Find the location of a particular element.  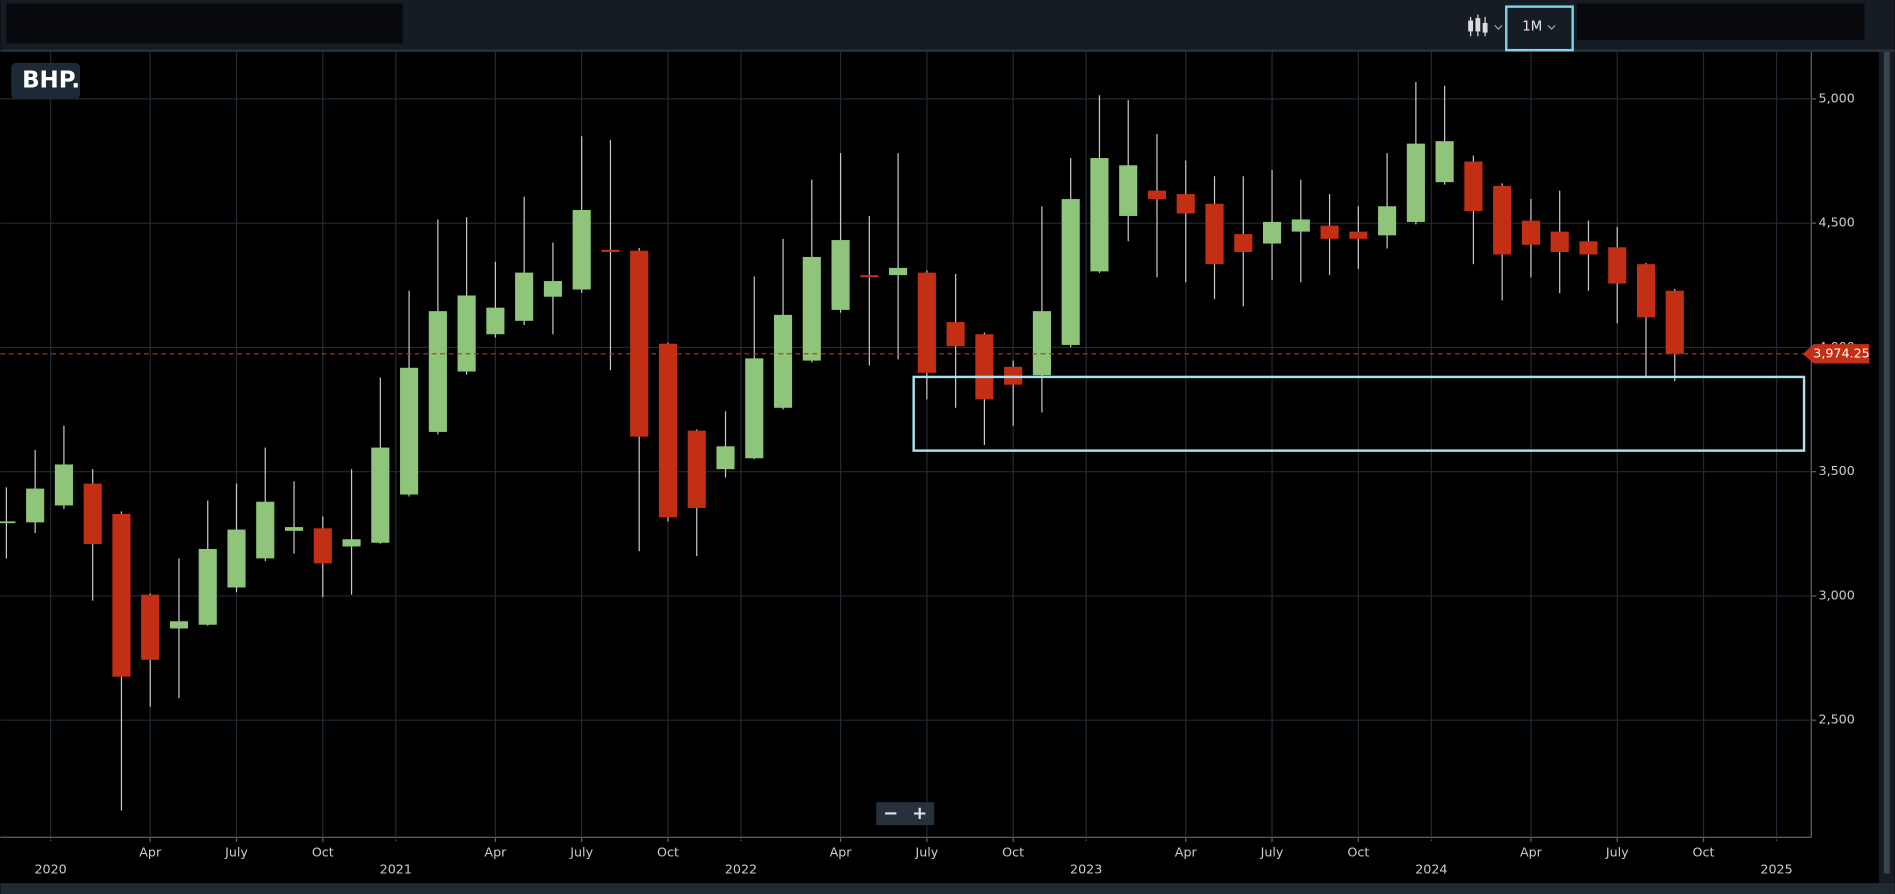

interval-button: 1M is located at coordinates (1539, 28).